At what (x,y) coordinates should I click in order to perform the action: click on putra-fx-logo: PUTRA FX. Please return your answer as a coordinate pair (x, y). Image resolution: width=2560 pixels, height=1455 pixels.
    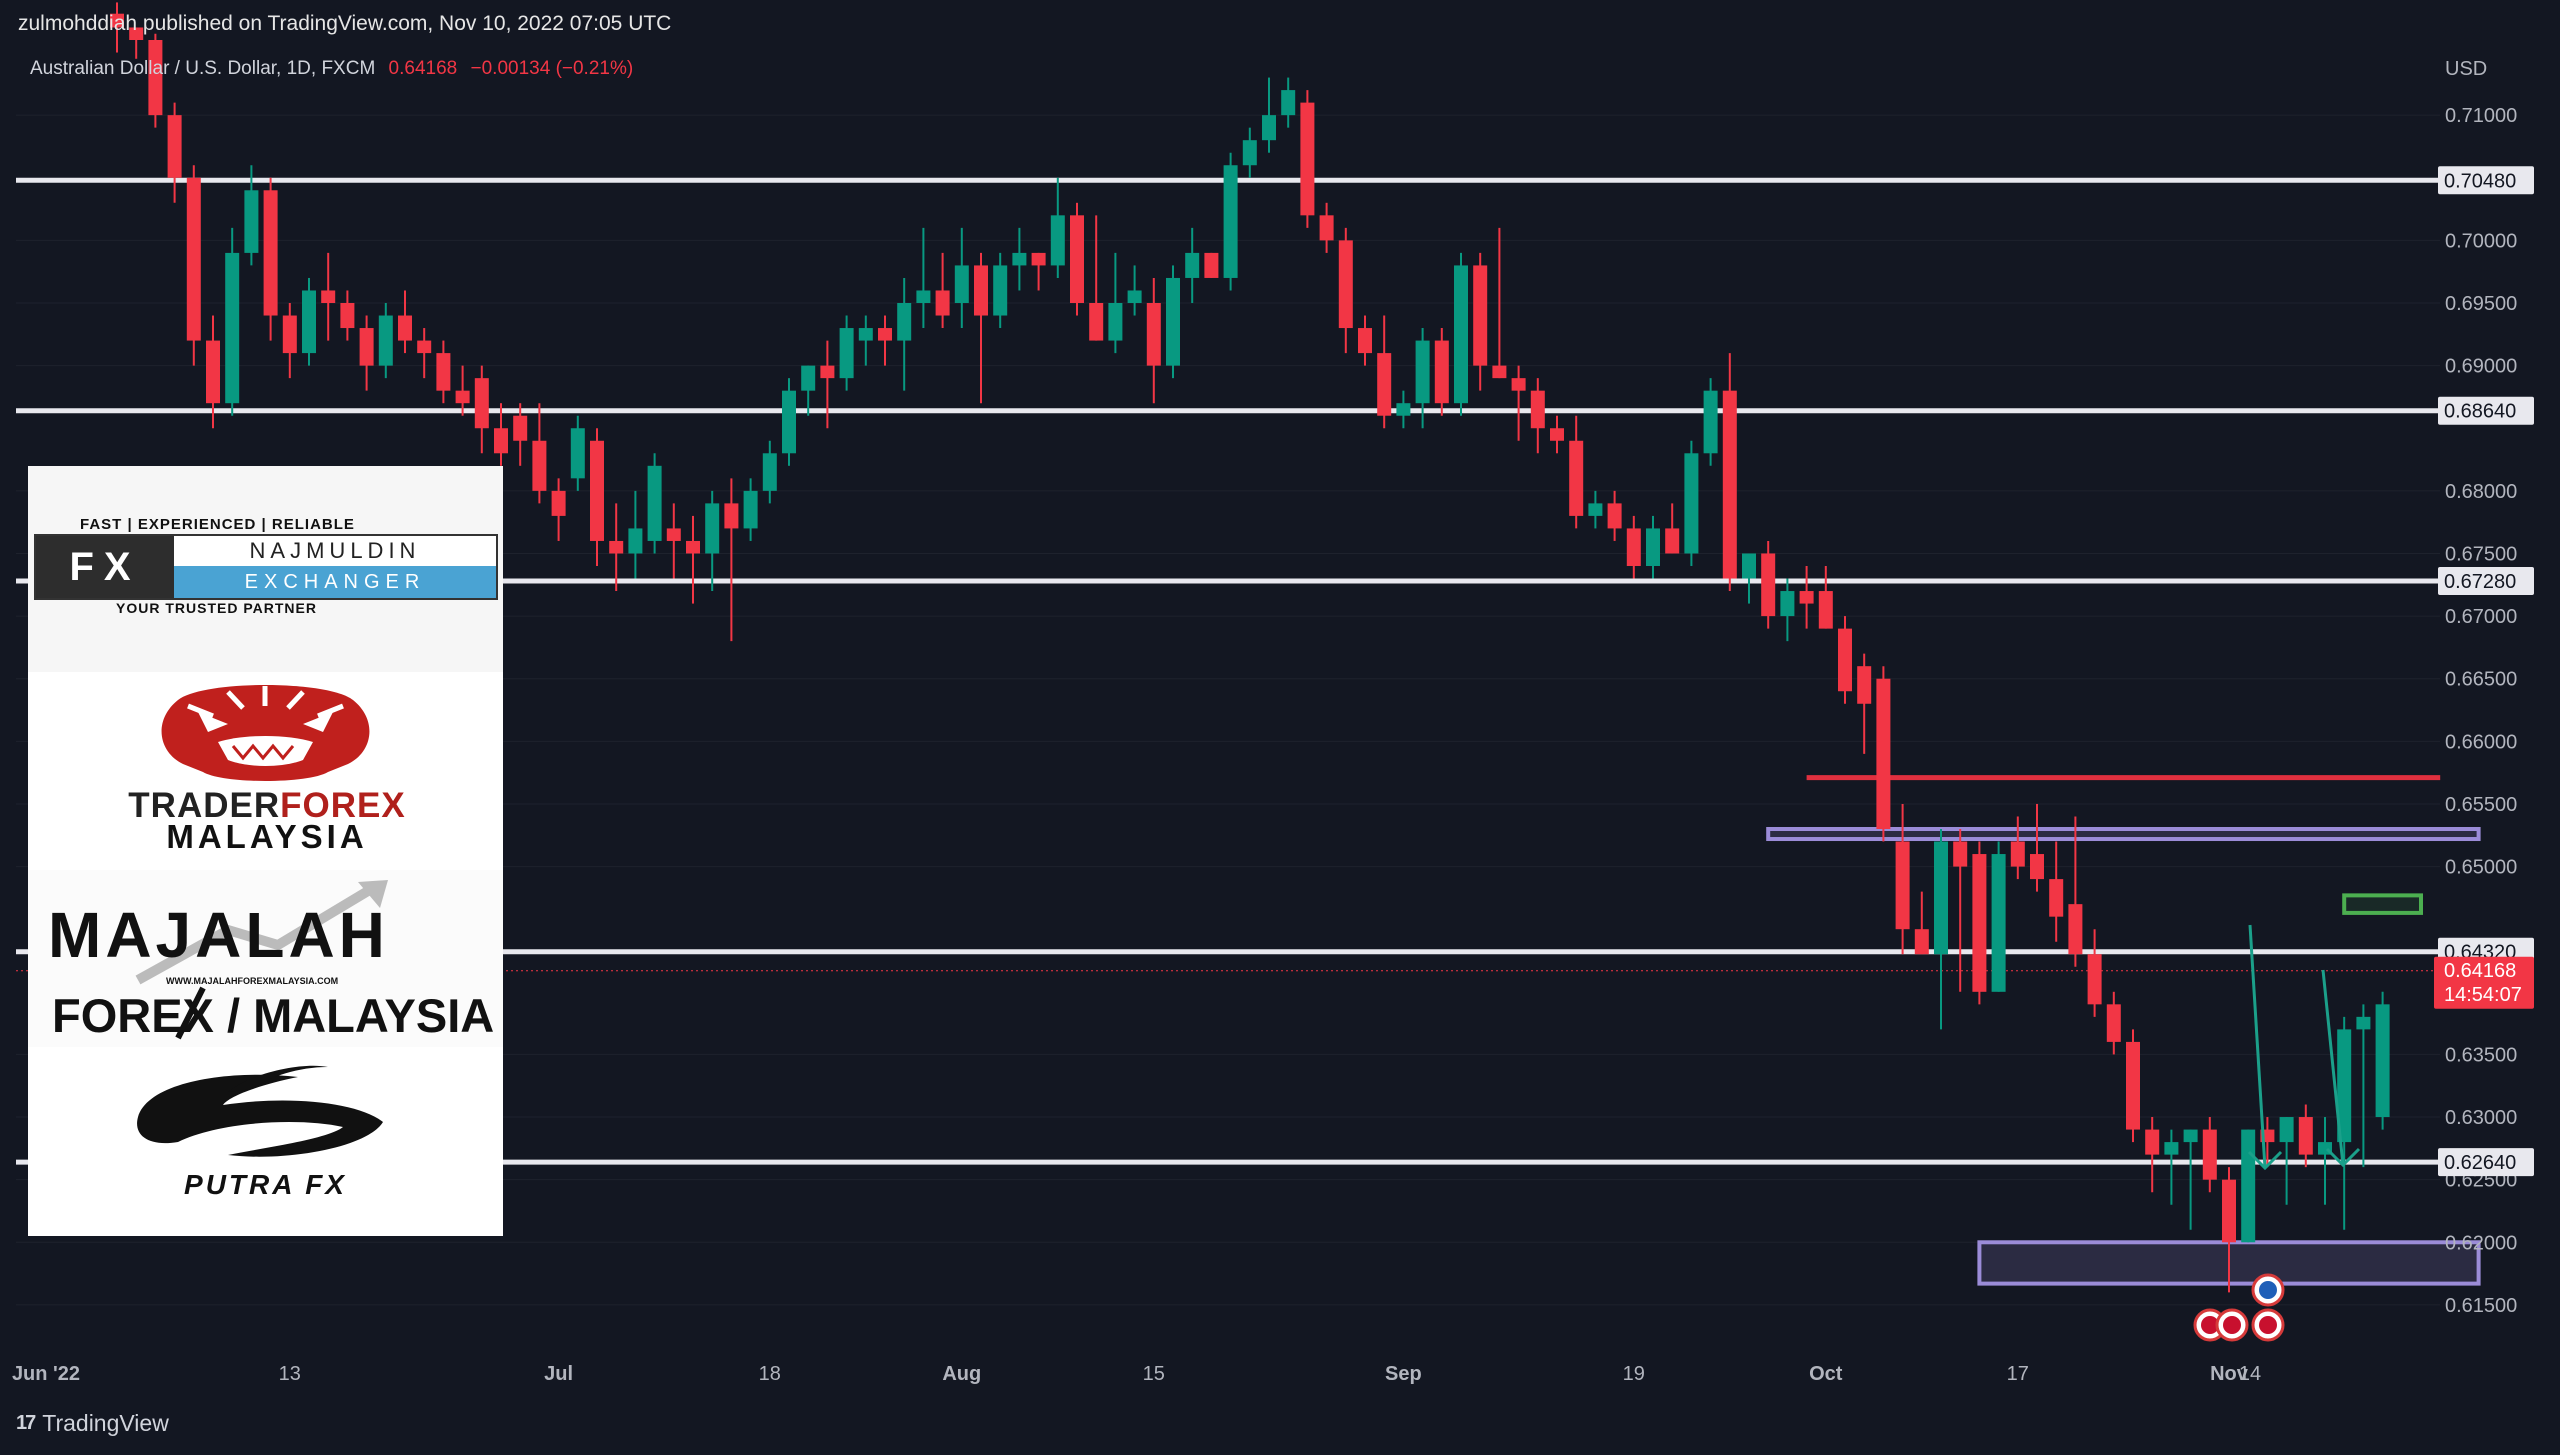
    Looking at the image, I should click on (265, 1141).